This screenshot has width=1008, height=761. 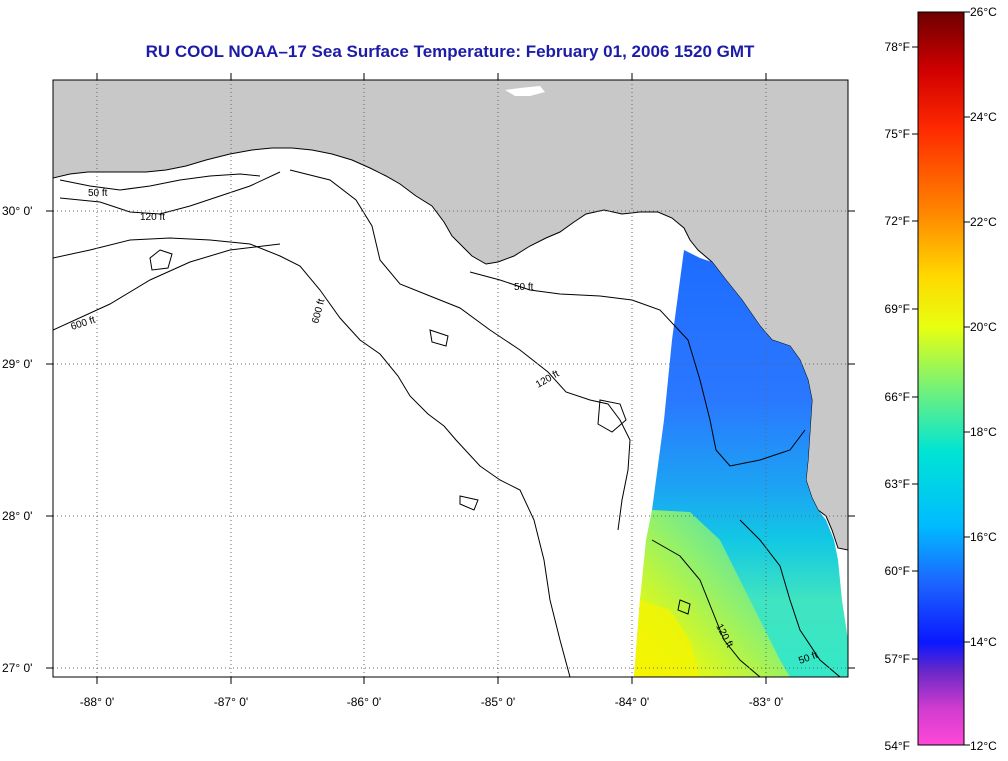 I want to click on lat-label-30: 30° 0', so click(x=17, y=211).